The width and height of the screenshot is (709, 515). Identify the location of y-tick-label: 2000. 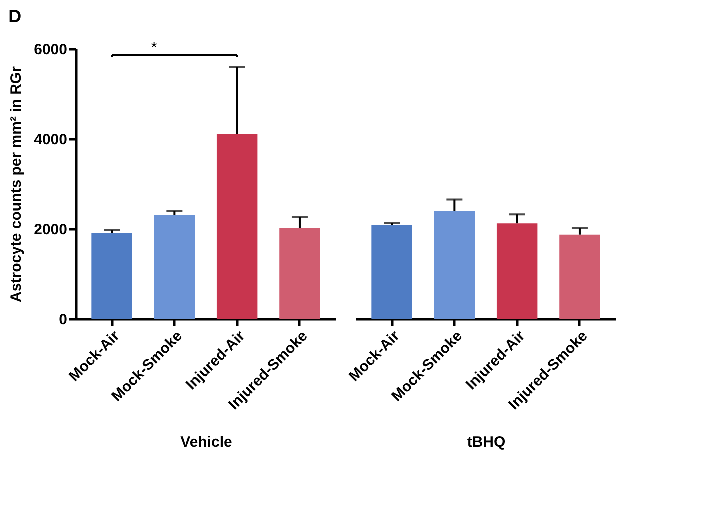
(51, 230).